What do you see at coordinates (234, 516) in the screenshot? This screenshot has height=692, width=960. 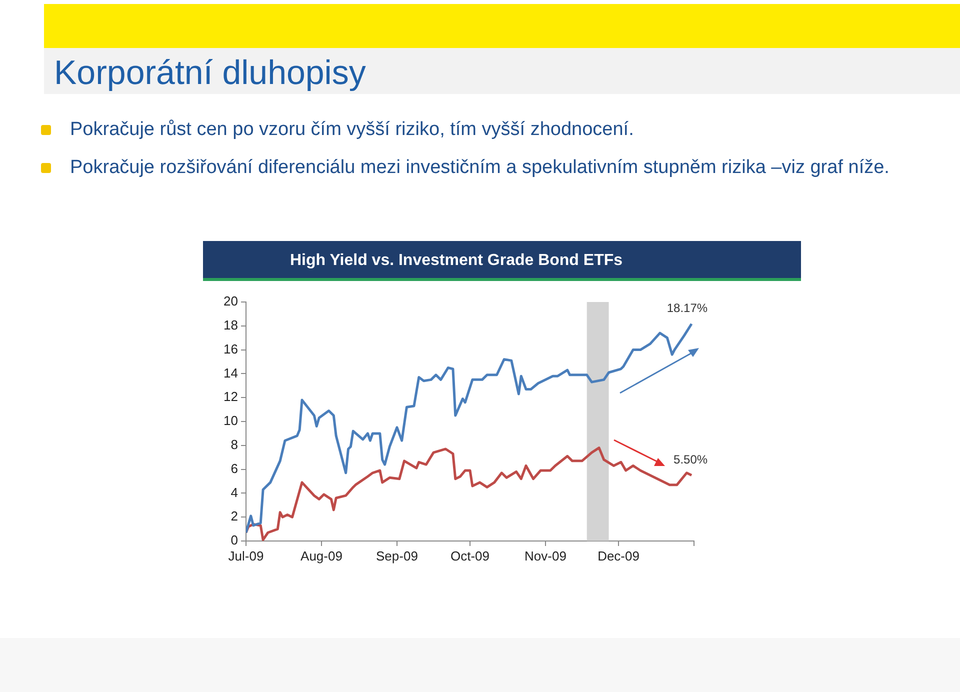 I see `y-tick-label: 2` at bounding box center [234, 516].